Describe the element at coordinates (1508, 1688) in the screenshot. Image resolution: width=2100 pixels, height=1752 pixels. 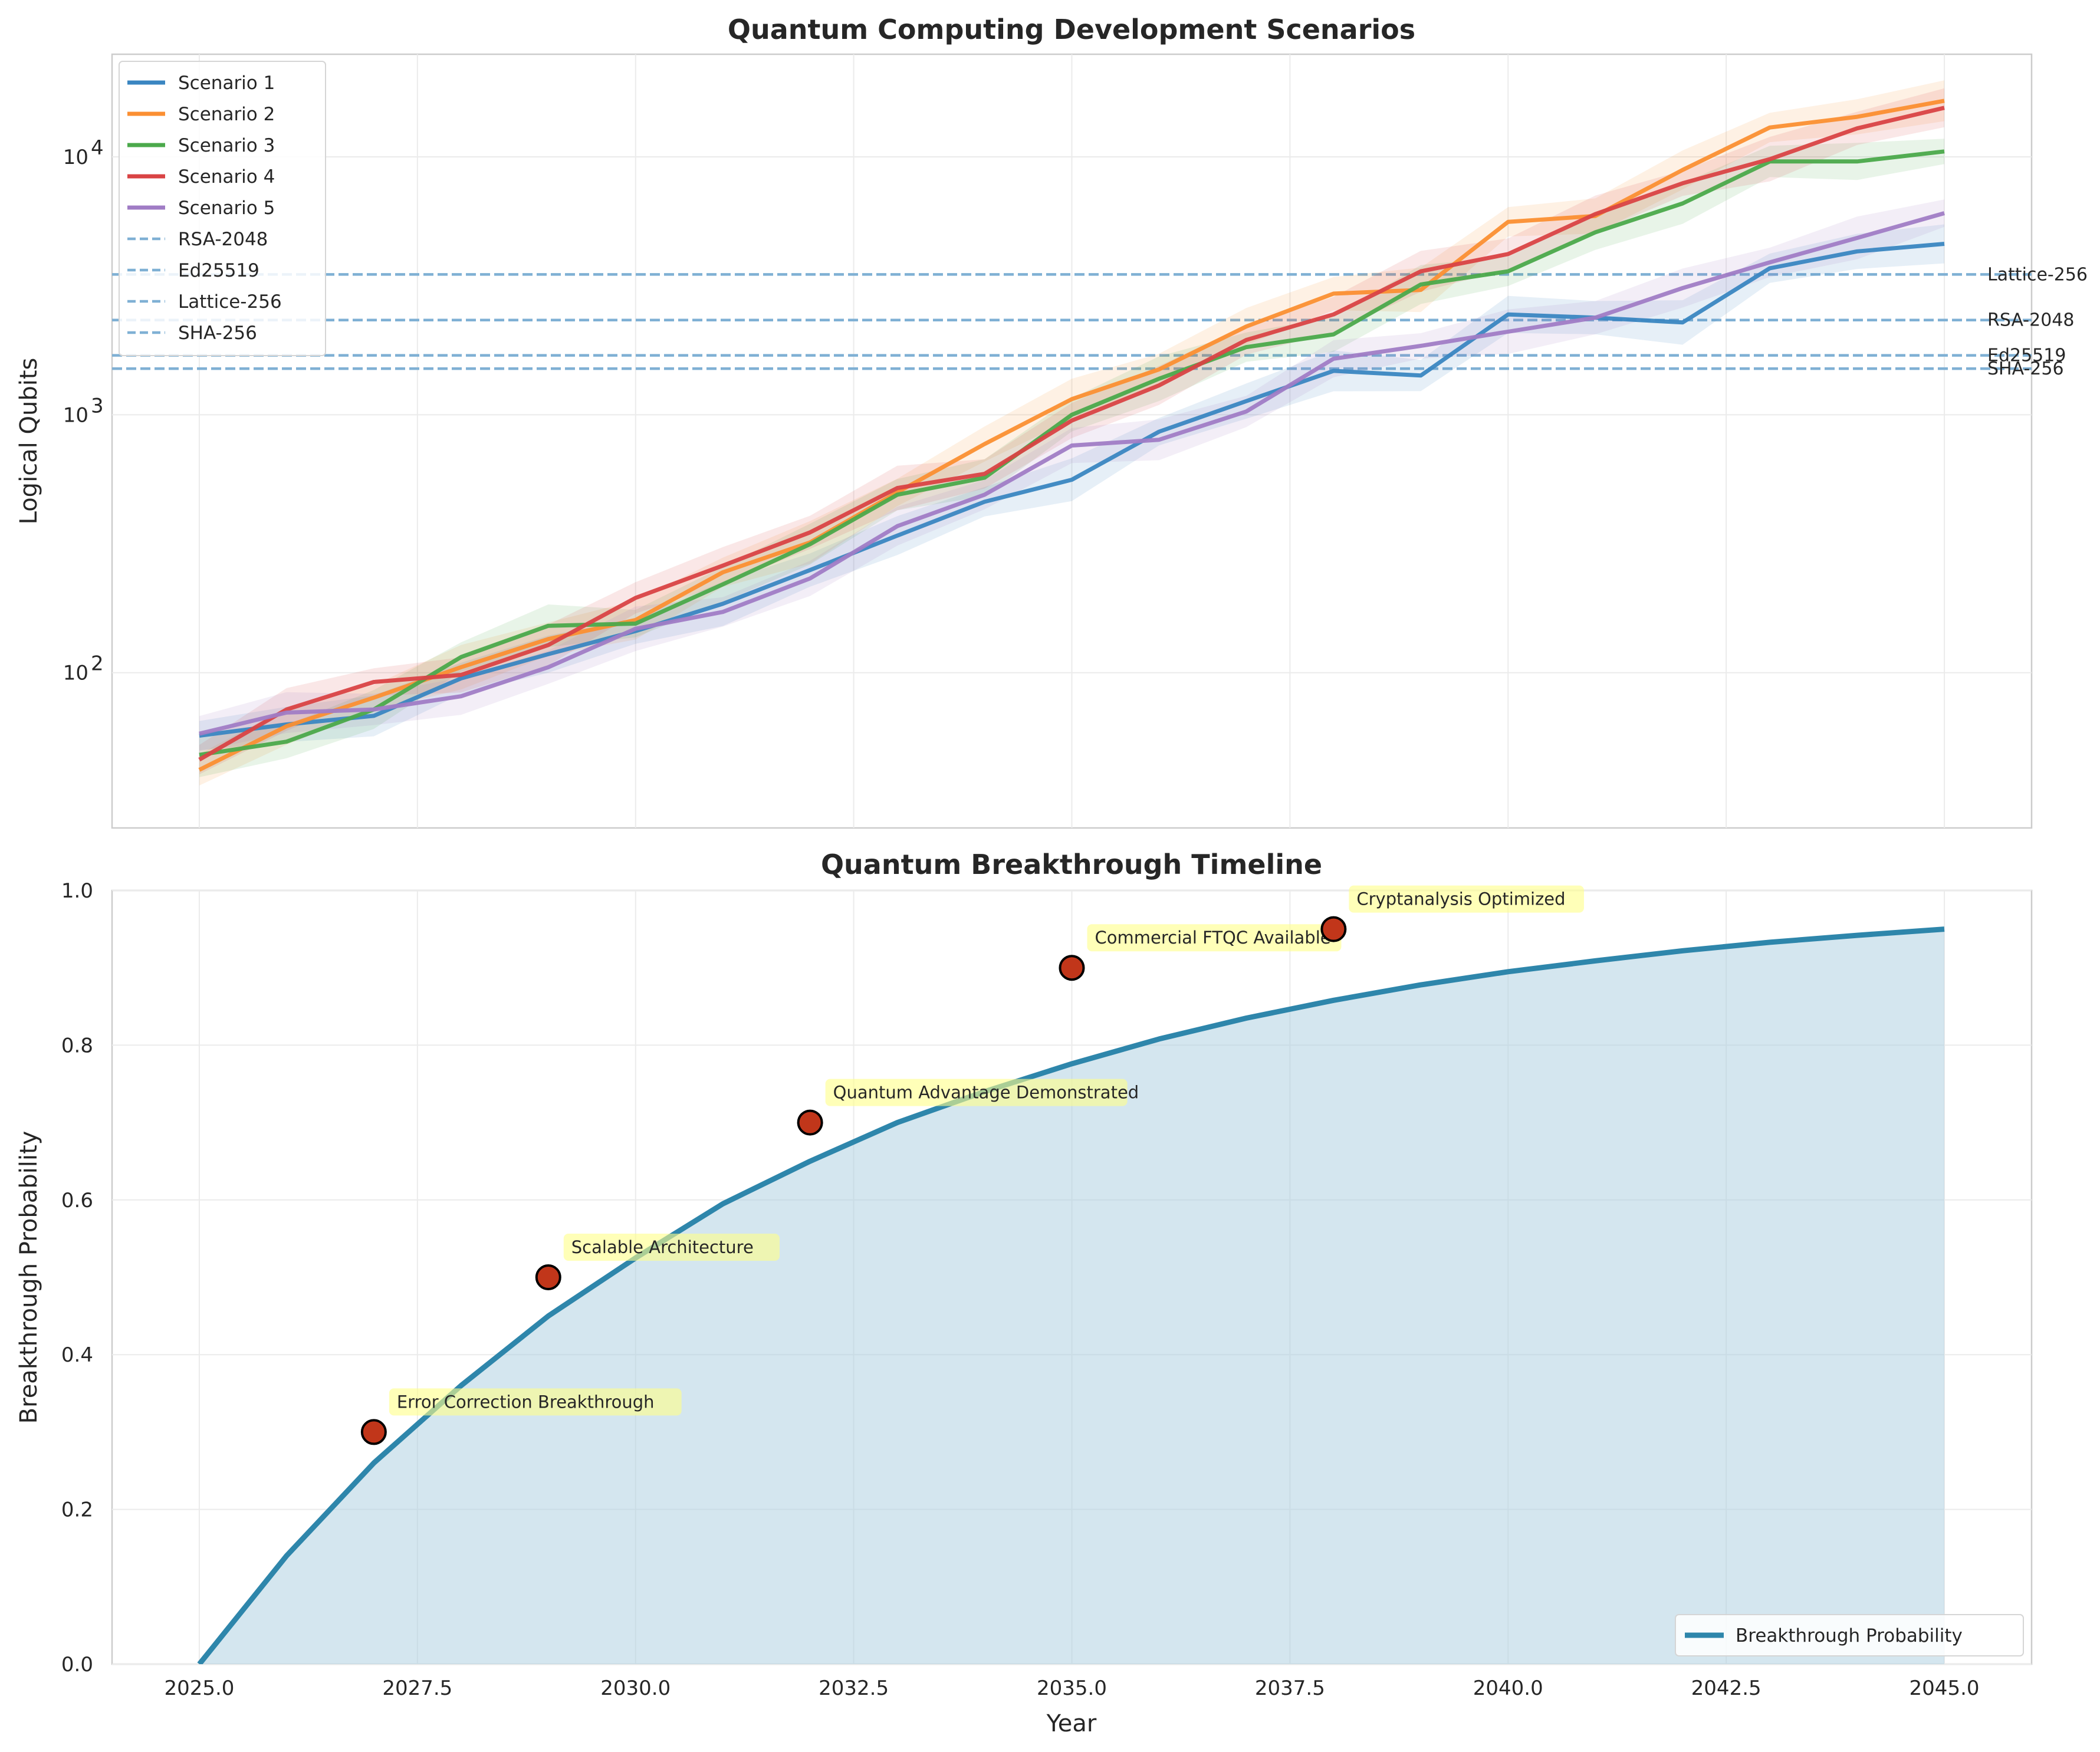
I see `x-tick-label: 2040.0` at that location.